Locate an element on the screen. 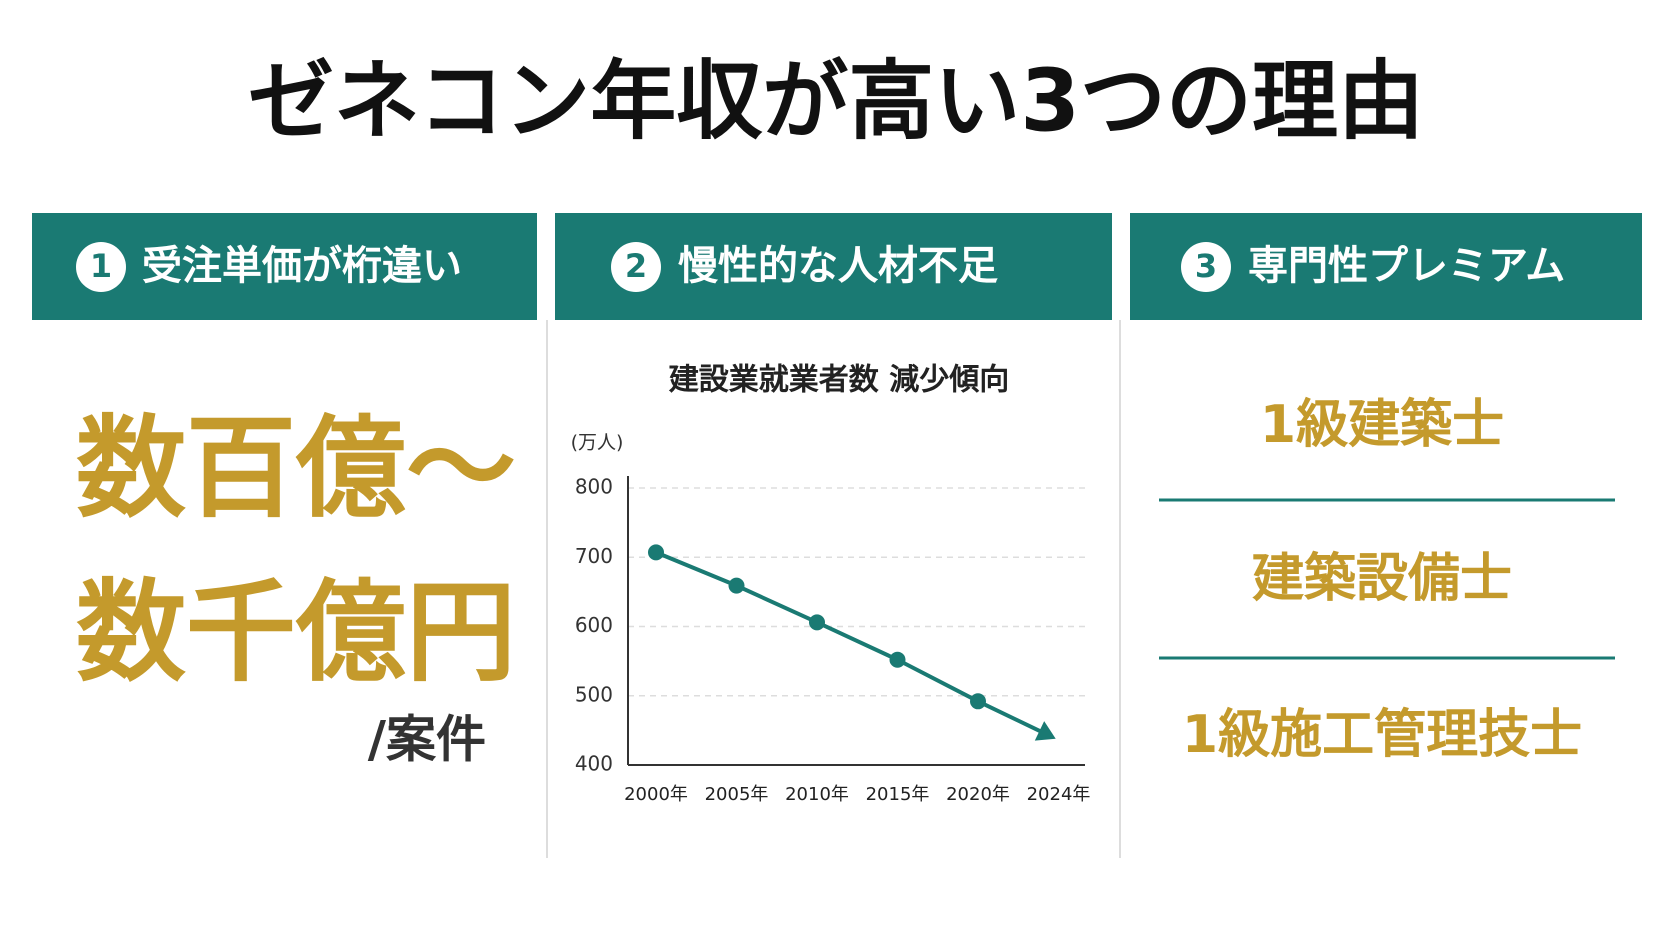 The image size is (1672, 941). x-tick-label: 2024年 is located at coordinates (1059, 794).